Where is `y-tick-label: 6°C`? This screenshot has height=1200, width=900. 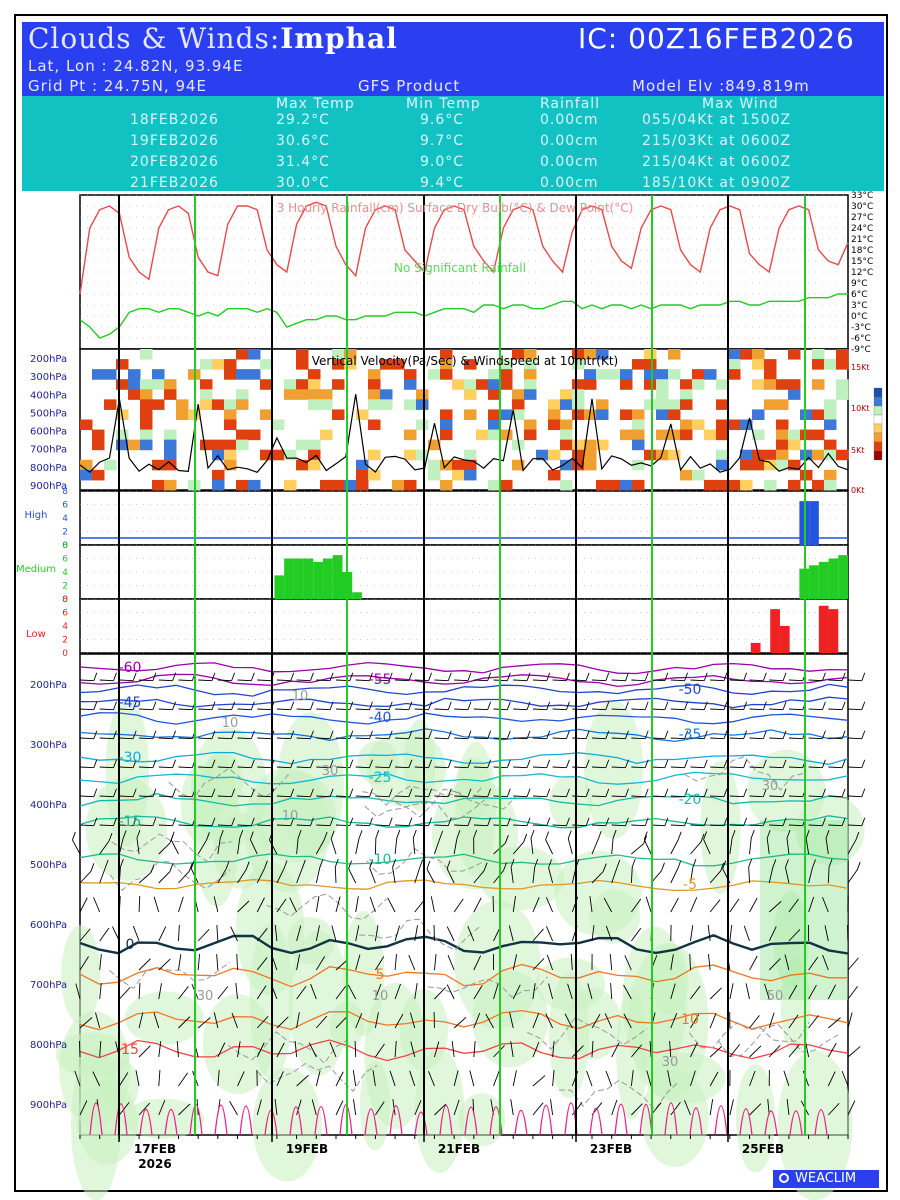
y-tick-label: 6°C is located at coordinates (859, 295).